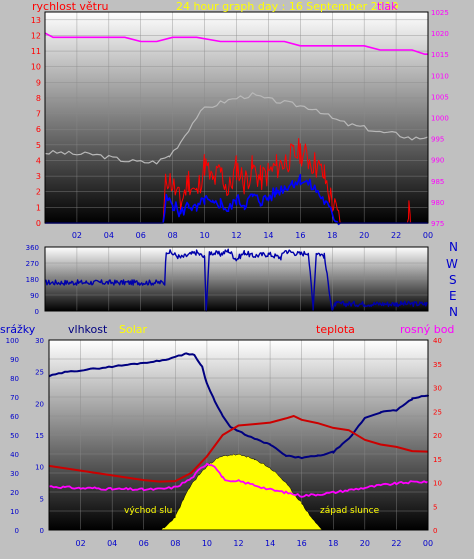  Describe the element at coordinates (428, 543) in the screenshot. I see `bottom-time-tick-label: 00` at that location.